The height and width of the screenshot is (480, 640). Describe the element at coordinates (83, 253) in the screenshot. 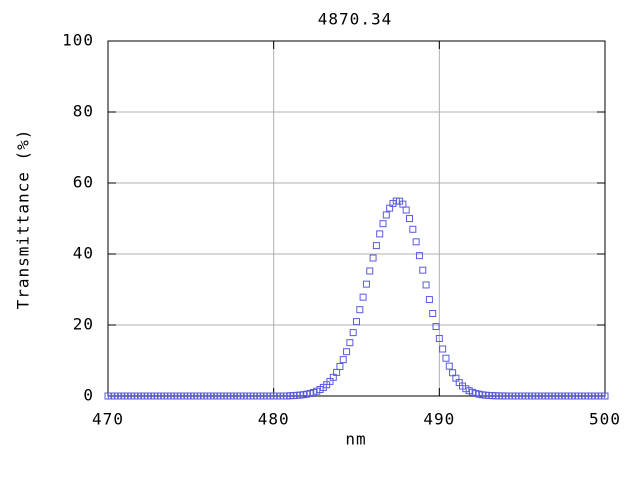

I see `y-tick-label: 40` at that location.